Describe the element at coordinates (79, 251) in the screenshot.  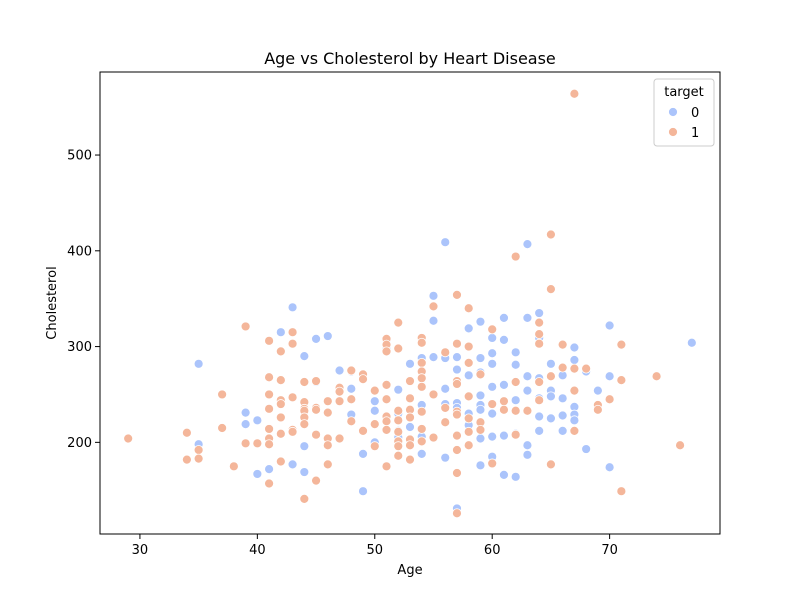
I see `y-tick-label-400: 400` at that location.